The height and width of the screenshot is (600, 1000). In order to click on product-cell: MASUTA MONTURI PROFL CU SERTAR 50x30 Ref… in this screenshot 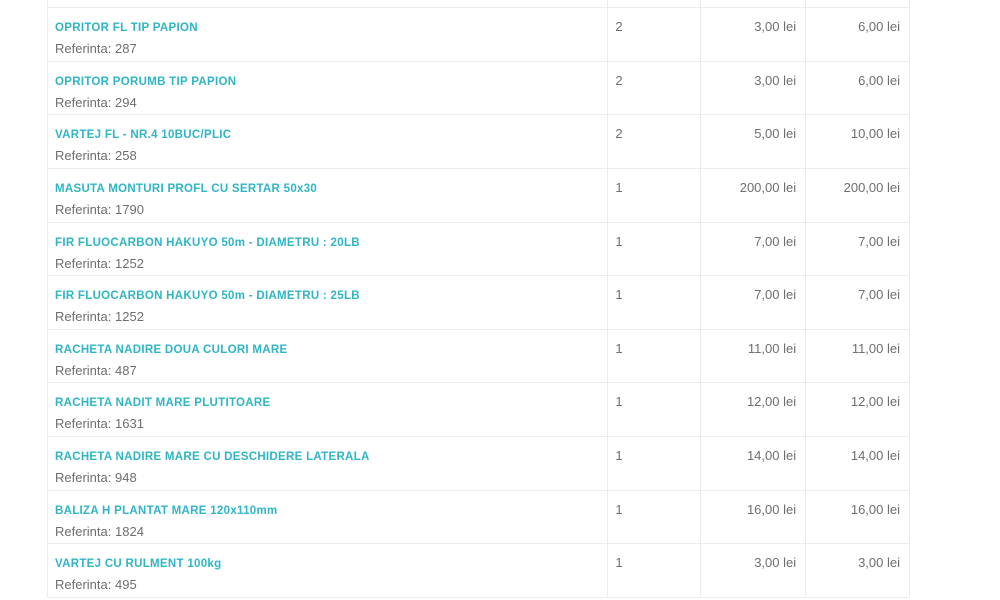, I will do `click(328, 195)`.